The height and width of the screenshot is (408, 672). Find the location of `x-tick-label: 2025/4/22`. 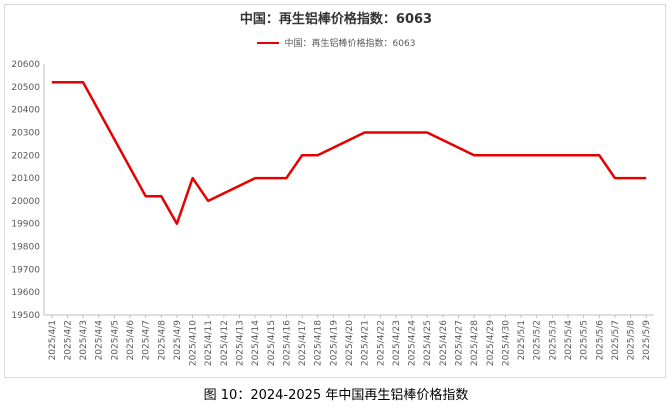

x-tick-label: 2025/4/22 is located at coordinates (381, 343).